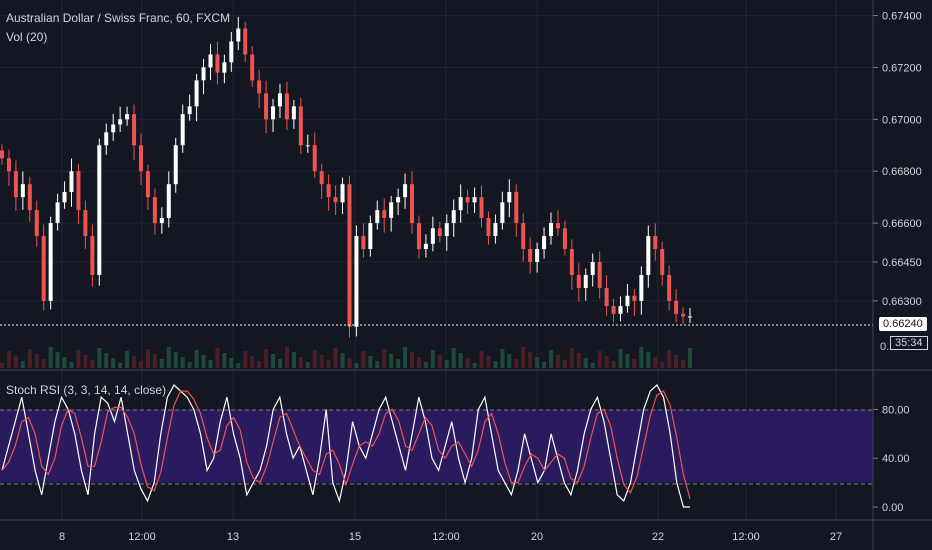 The image size is (932, 550). I want to click on time-tick-label: 12:00, so click(446, 537).